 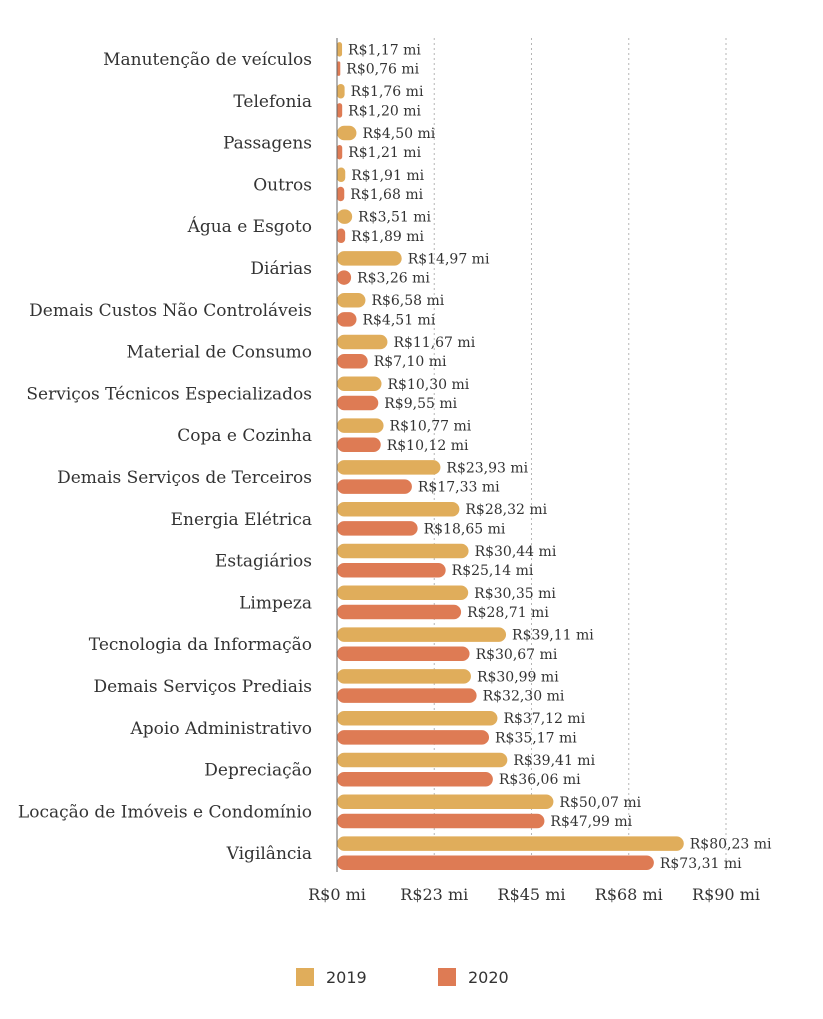 What do you see at coordinates (487, 468) in the screenshot?
I see `value-label: R$23,93 mi` at bounding box center [487, 468].